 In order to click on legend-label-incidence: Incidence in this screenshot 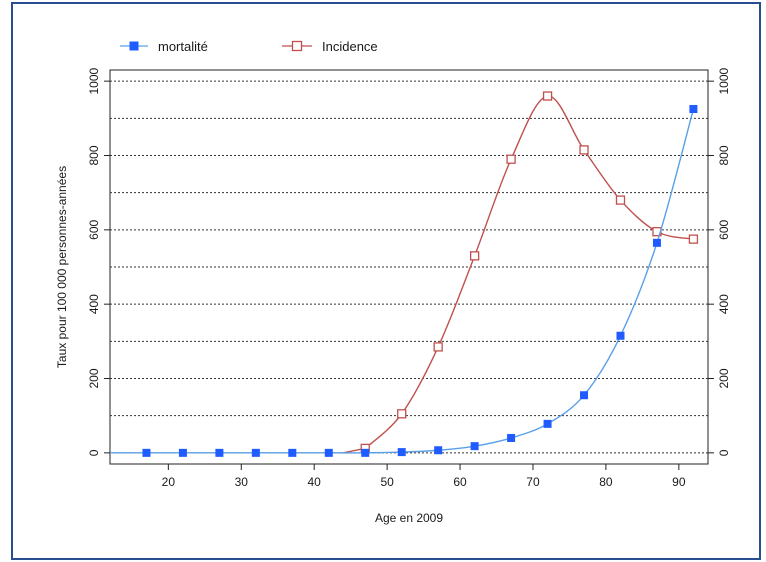, I will do `click(350, 46)`.